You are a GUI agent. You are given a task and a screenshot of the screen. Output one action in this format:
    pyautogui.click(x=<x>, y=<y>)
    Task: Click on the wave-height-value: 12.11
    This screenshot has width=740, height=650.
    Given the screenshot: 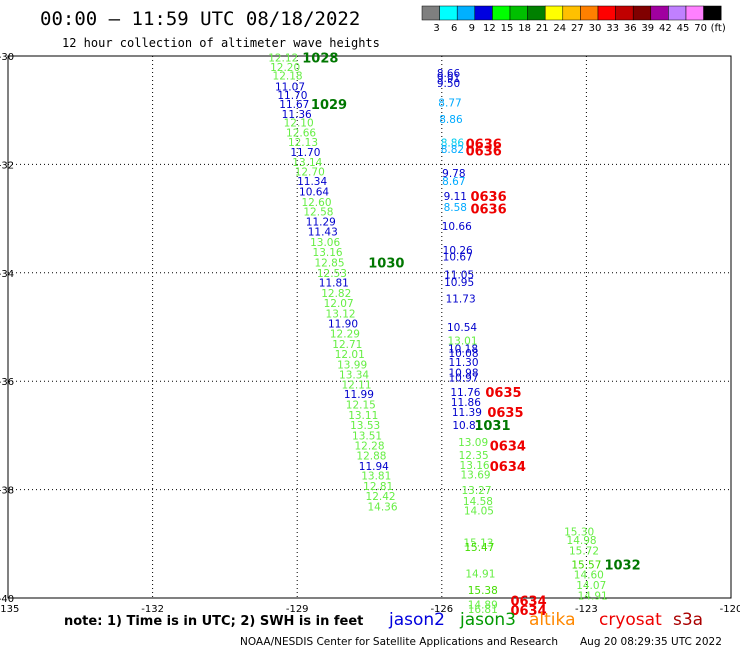 What is the action you would take?
    pyautogui.click(x=356, y=385)
    